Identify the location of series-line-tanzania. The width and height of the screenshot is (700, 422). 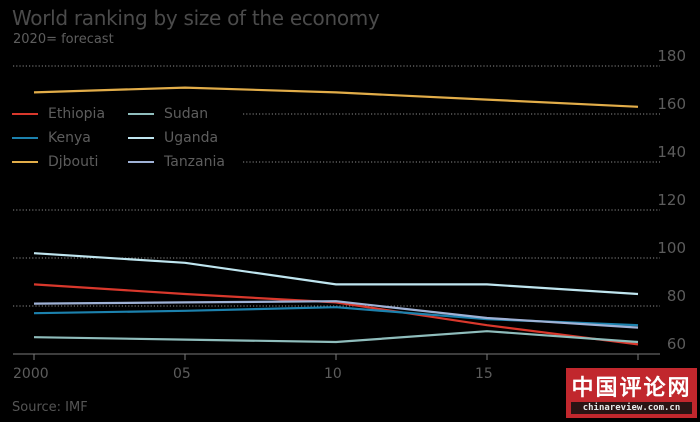
(336, 314).